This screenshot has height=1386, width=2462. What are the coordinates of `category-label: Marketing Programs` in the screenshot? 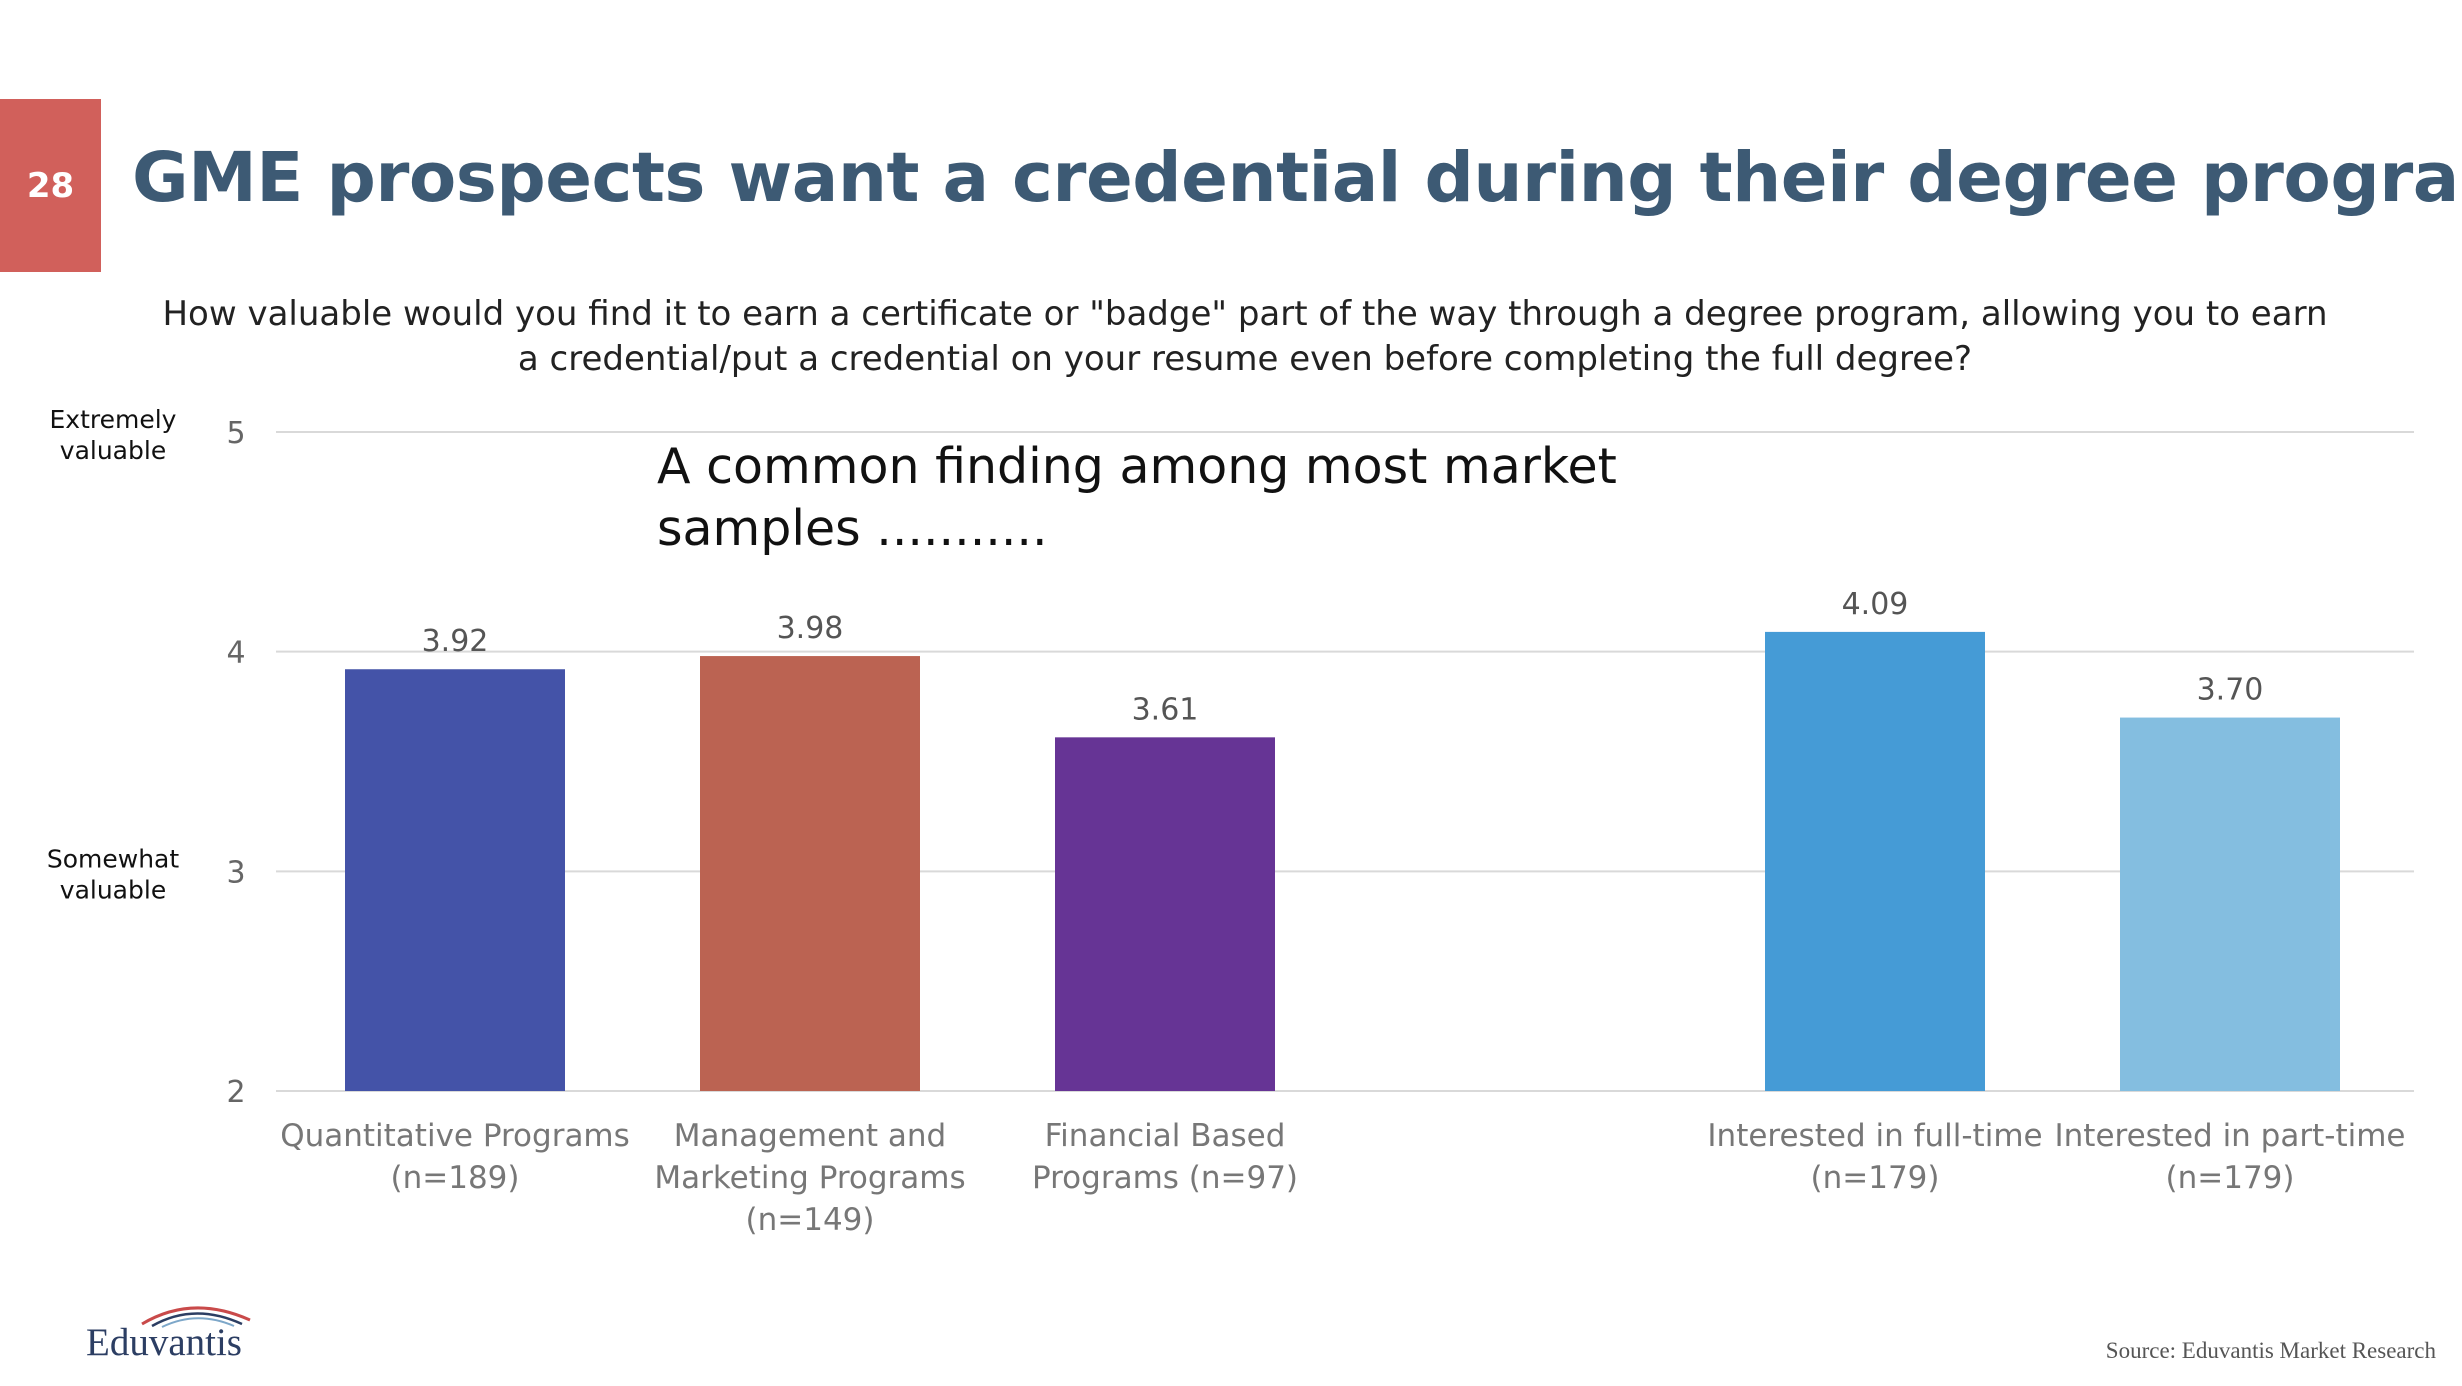 It's located at (809, 1178).